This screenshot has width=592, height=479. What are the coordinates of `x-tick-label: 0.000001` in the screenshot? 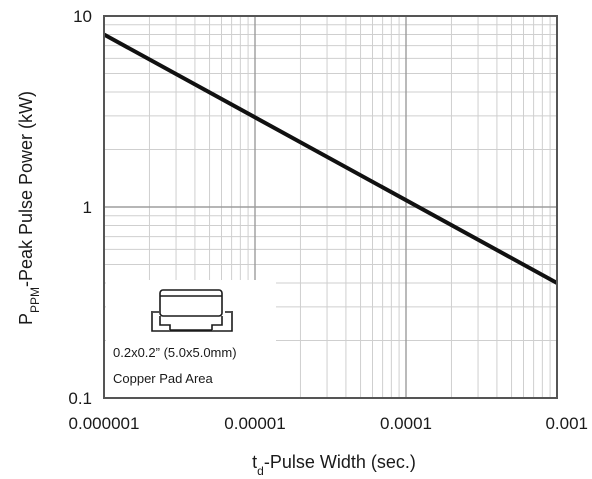 It's located at (104, 423).